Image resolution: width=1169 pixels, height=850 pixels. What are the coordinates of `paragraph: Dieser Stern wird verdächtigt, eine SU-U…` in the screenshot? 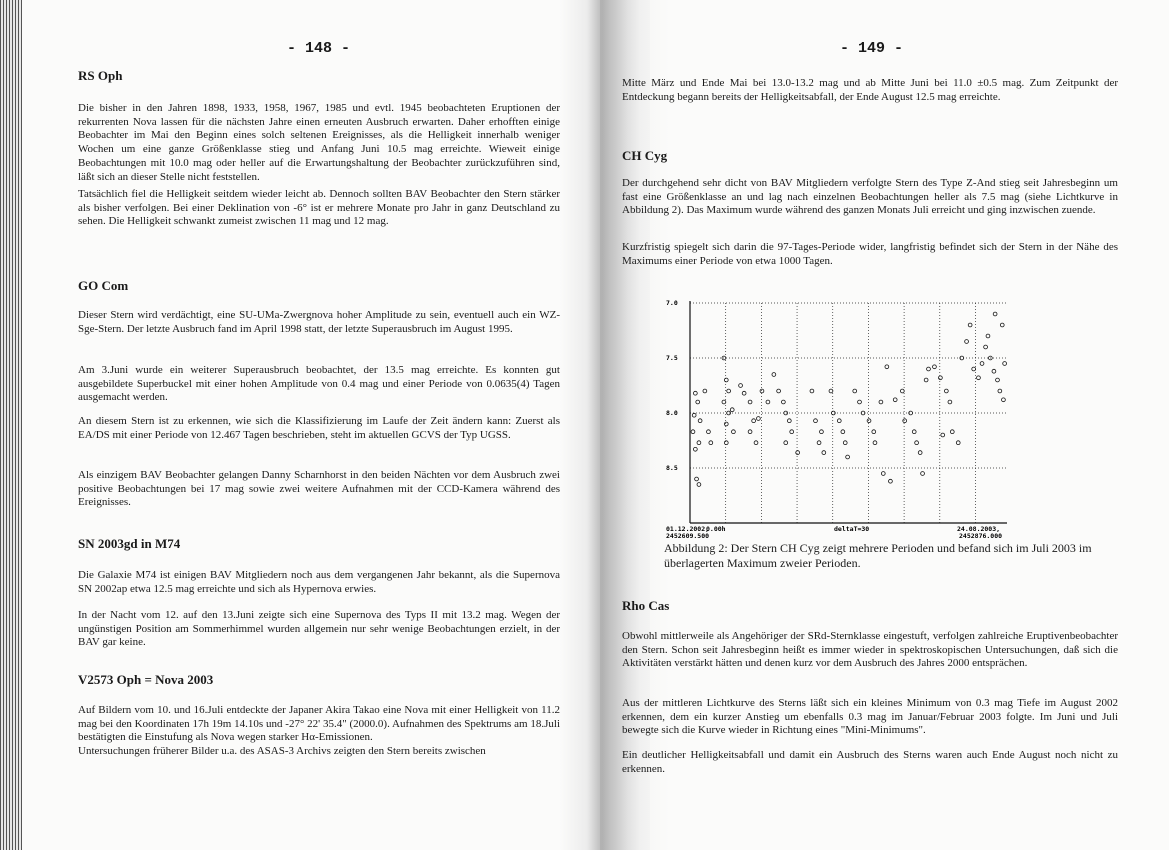 It's located at (319, 322).